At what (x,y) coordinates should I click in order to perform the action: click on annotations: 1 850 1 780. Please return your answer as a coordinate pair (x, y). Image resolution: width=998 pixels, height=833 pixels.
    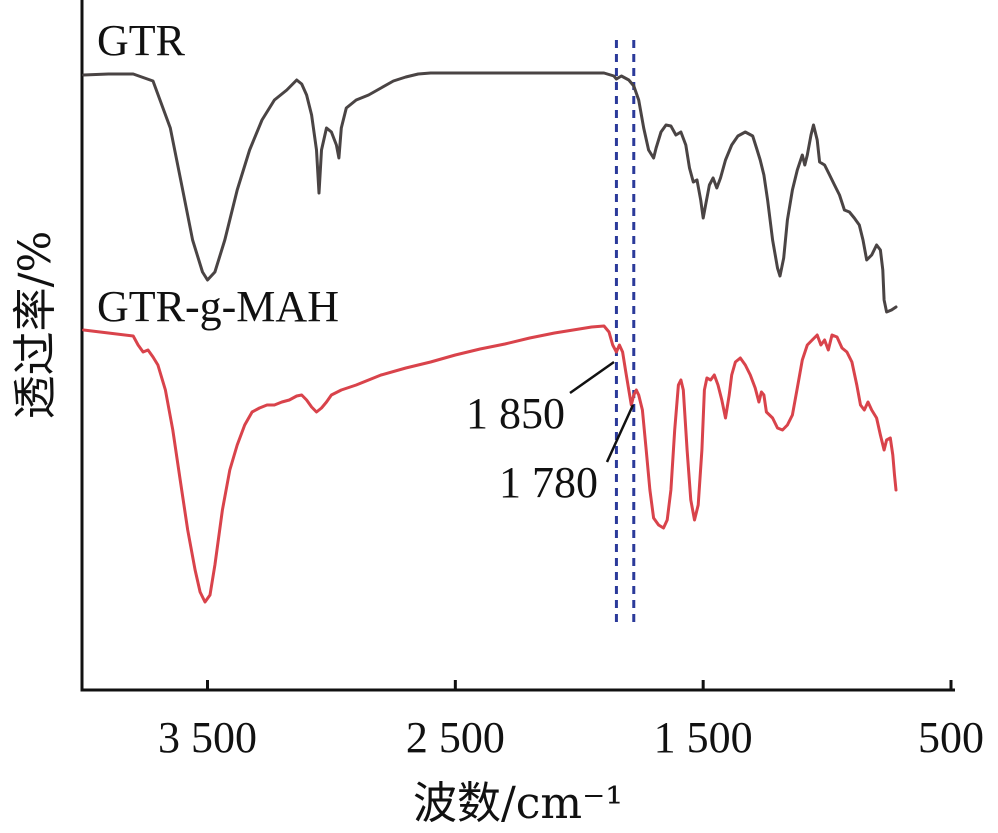
    Looking at the image, I should click on (550, 433).